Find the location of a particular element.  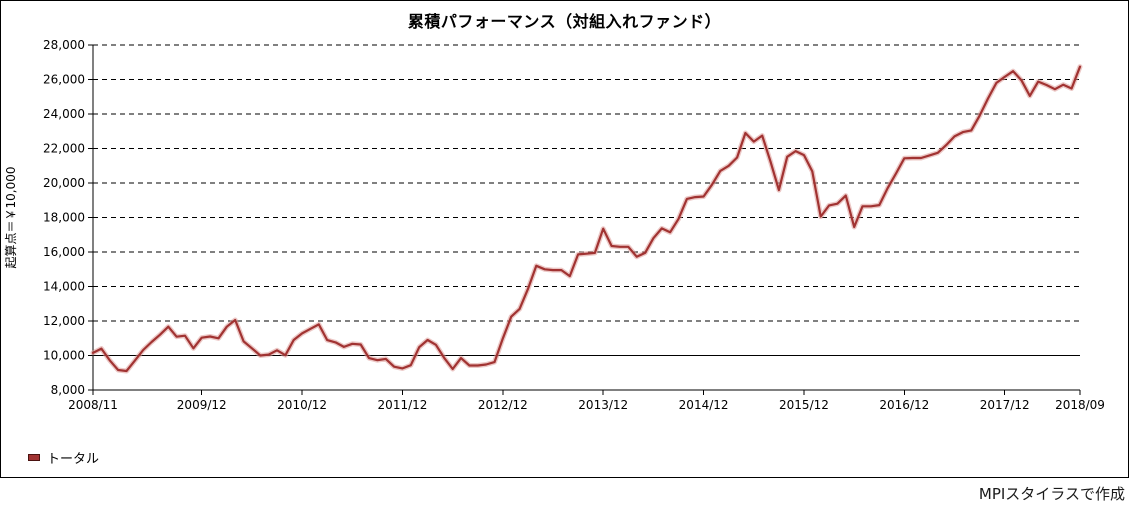

x-tick-label: 2017/12 is located at coordinates (1005, 405).